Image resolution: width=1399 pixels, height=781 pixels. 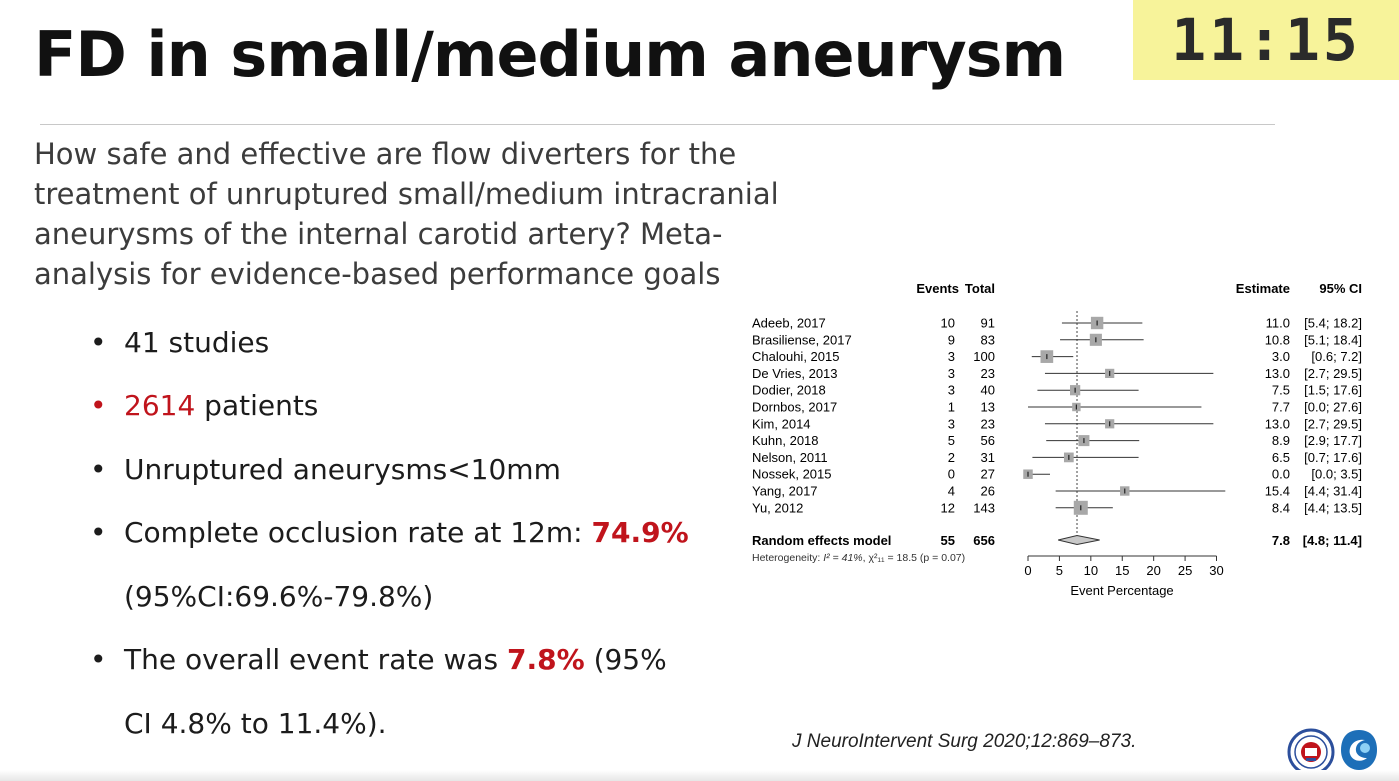 I want to click on study-label: Yu, 2012, so click(x=777, y=507).